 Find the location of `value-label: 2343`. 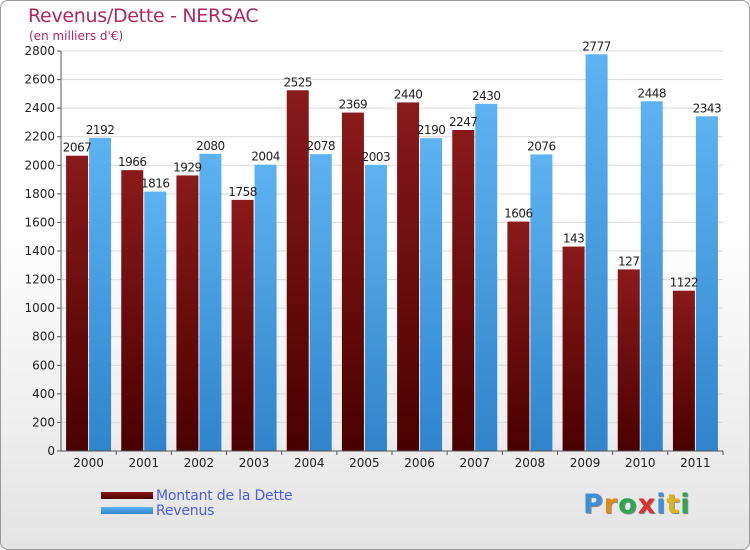

value-label: 2343 is located at coordinates (707, 108).